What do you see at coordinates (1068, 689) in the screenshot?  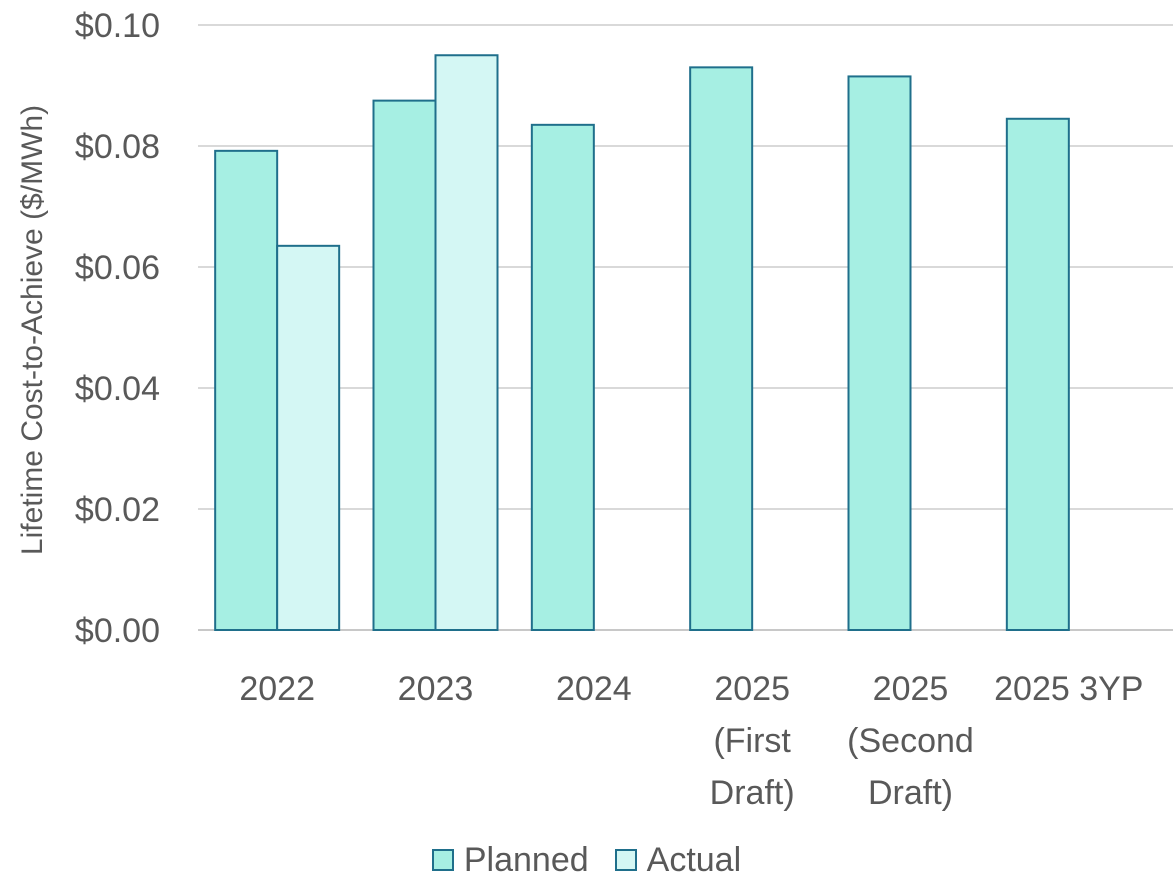 I see `x-category-label: 2025 3YP` at bounding box center [1068, 689].